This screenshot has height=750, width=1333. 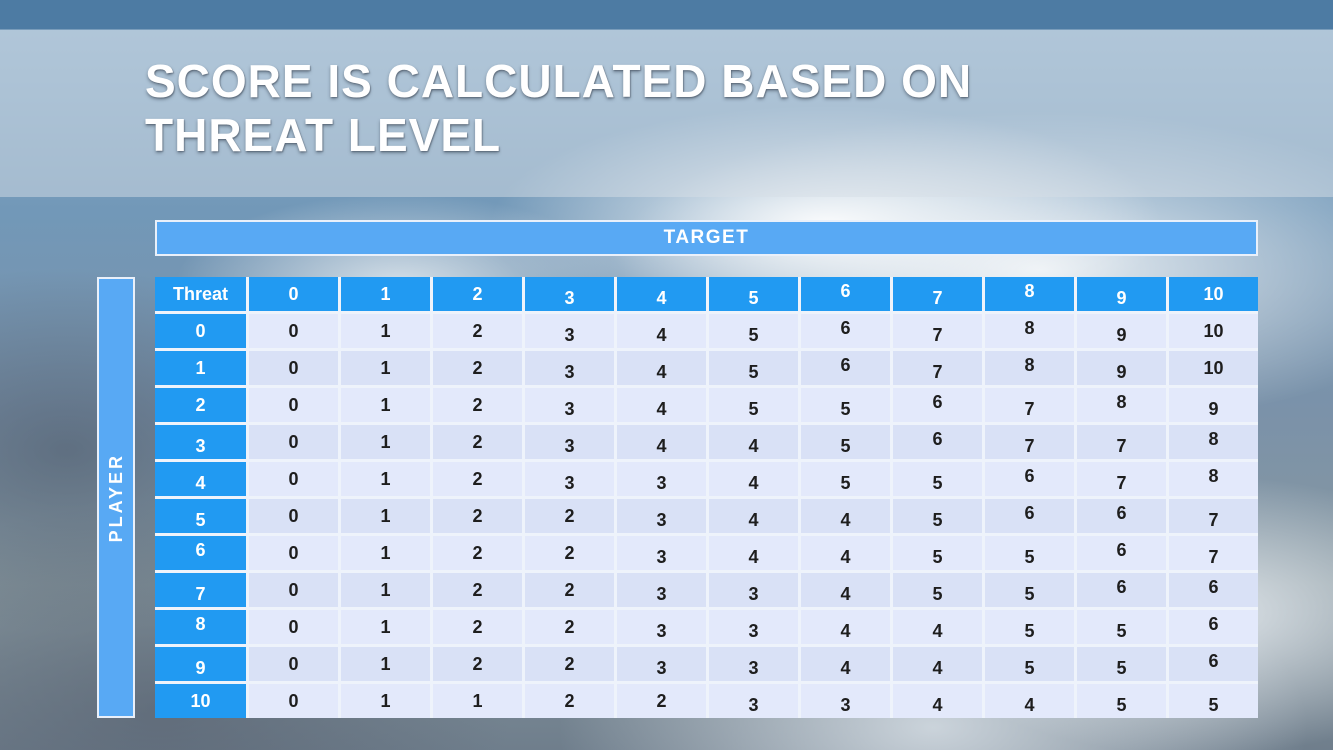 What do you see at coordinates (845, 479) in the screenshot?
I see `score-cell-r4-c6: 5` at bounding box center [845, 479].